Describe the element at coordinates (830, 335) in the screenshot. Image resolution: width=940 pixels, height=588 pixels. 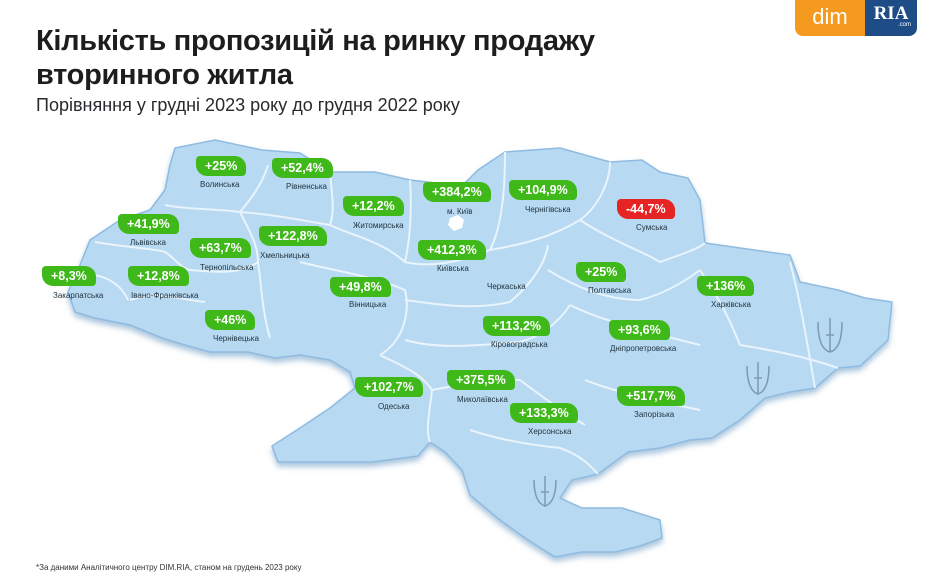
I see `trident-icon-luhansk` at that location.